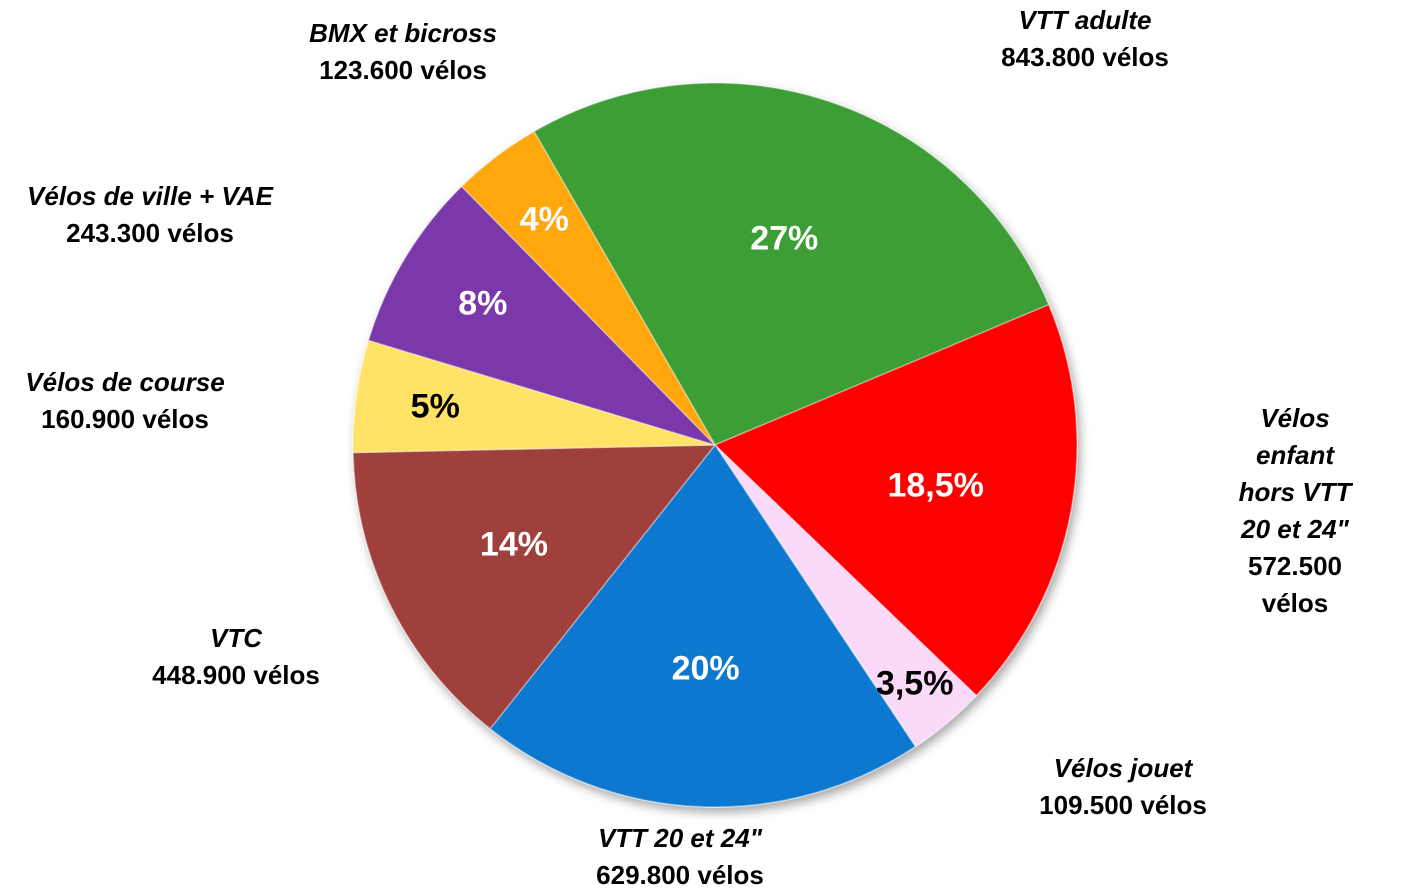 This screenshot has height=893, width=1427. What do you see at coordinates (124, 401) in the screenshot?
I see `slice-label: Vélos de course 160.900 vélos` at bounding box center [124, 401].